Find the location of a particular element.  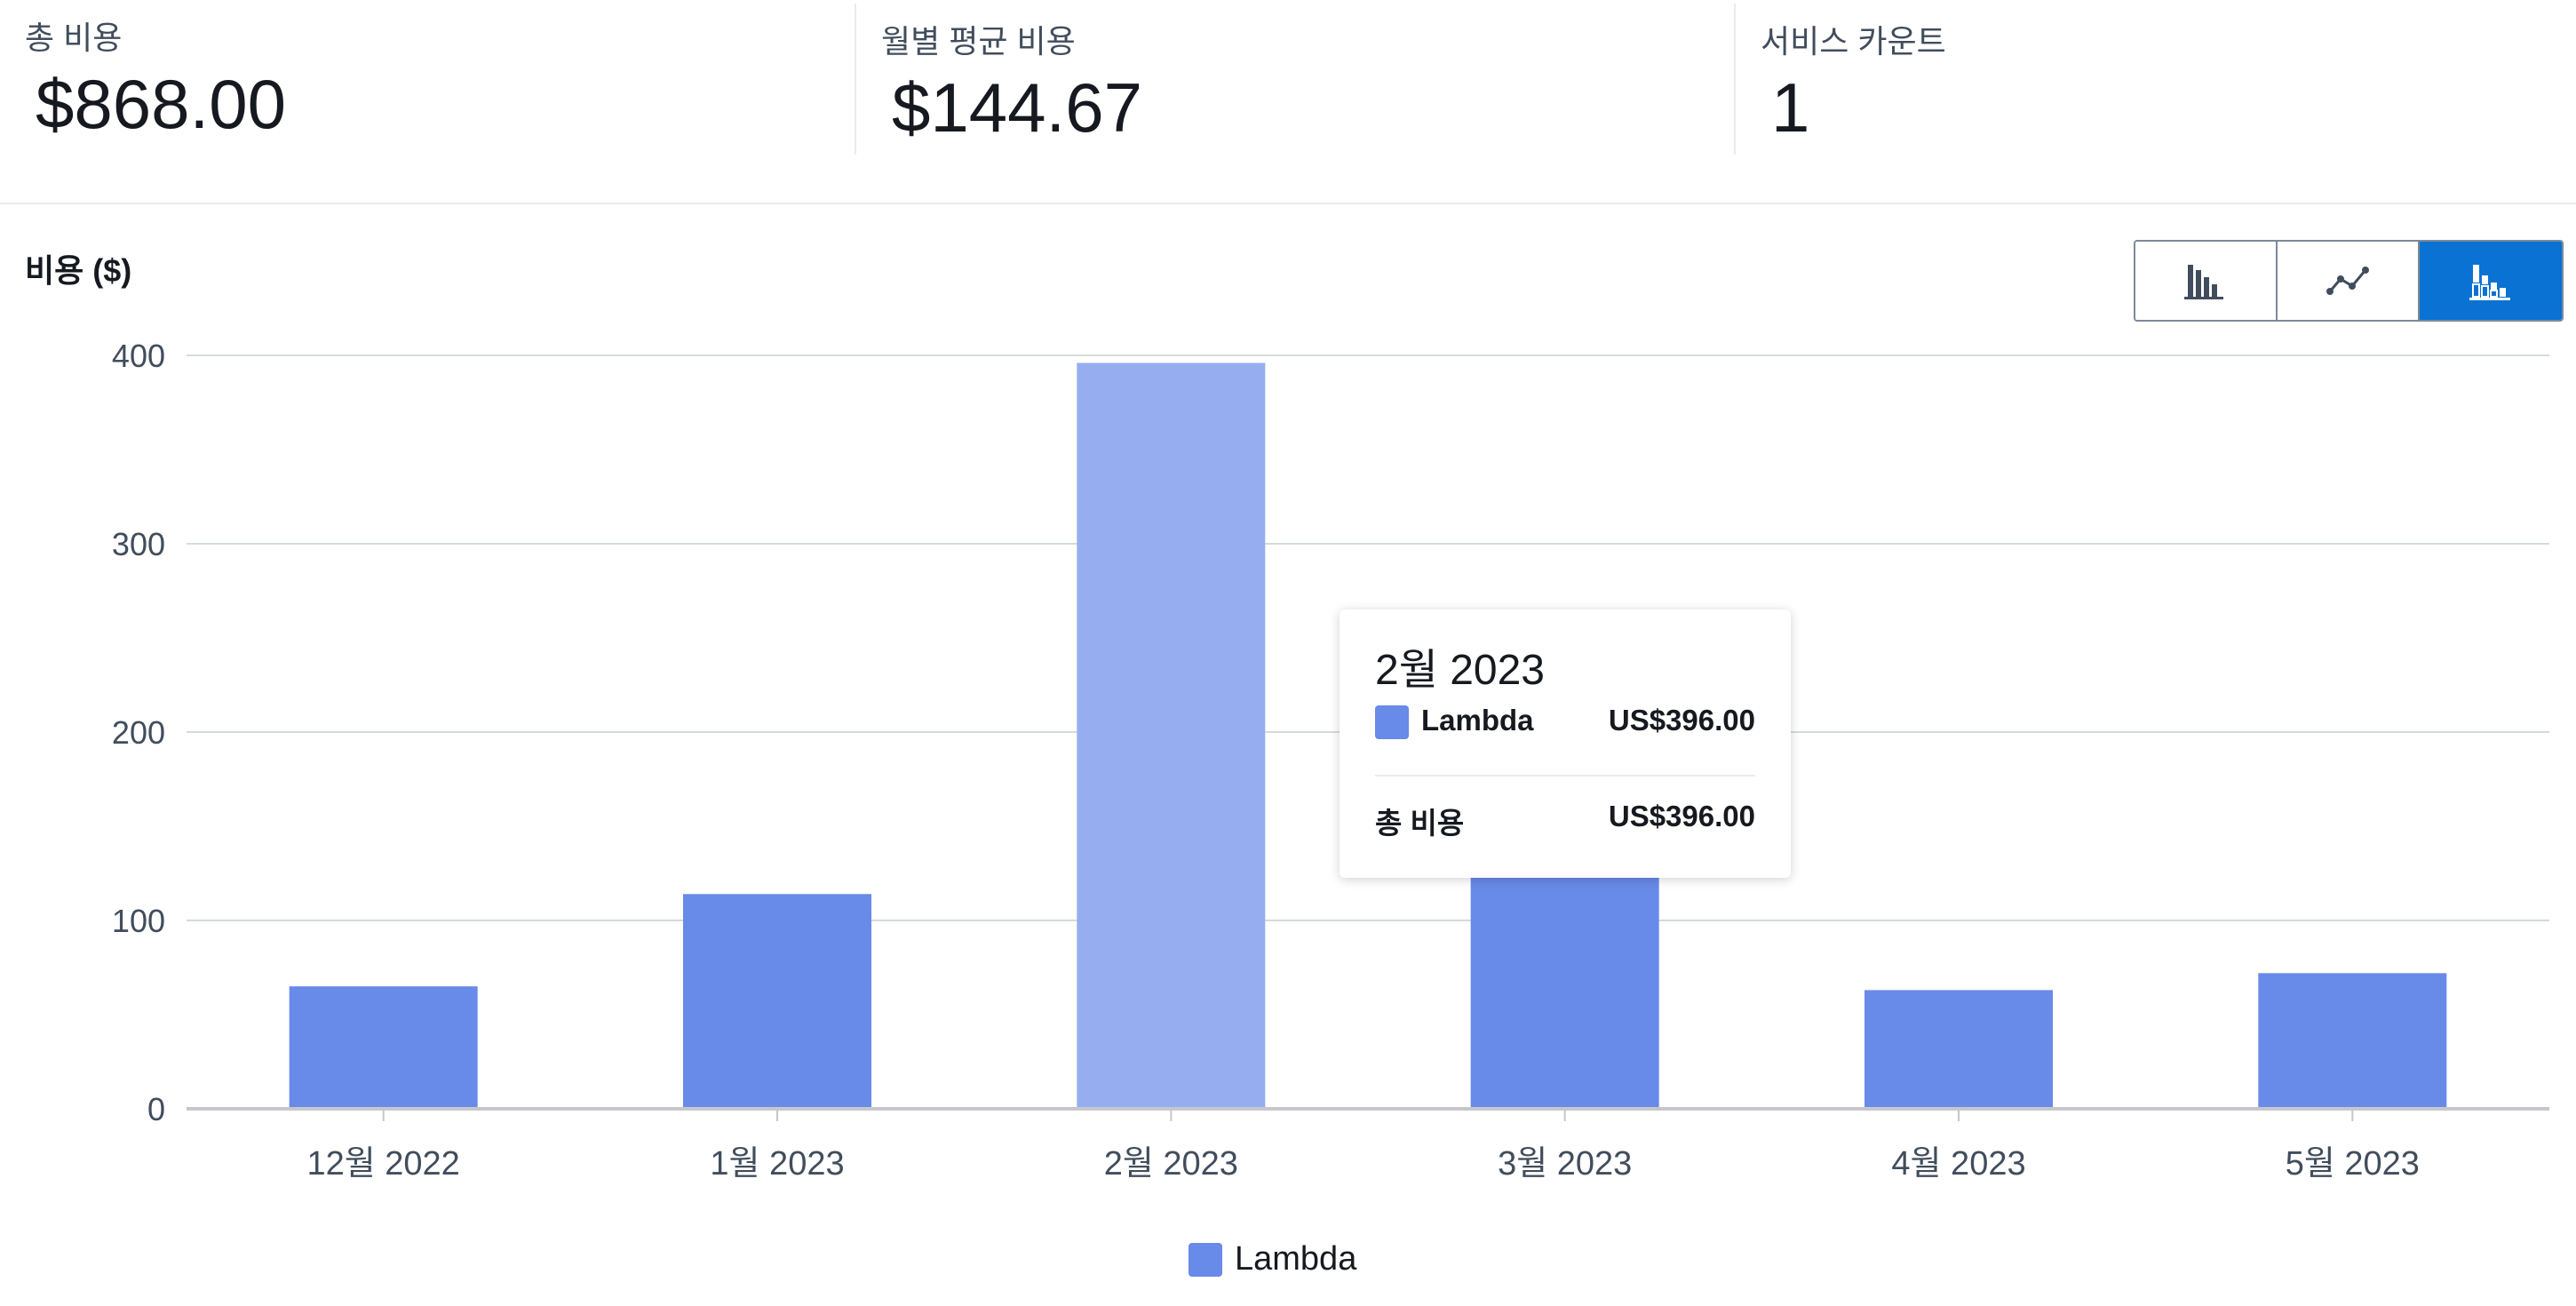

tooltip-total-value: US$396.00 is located at coordinates (1681, 816).